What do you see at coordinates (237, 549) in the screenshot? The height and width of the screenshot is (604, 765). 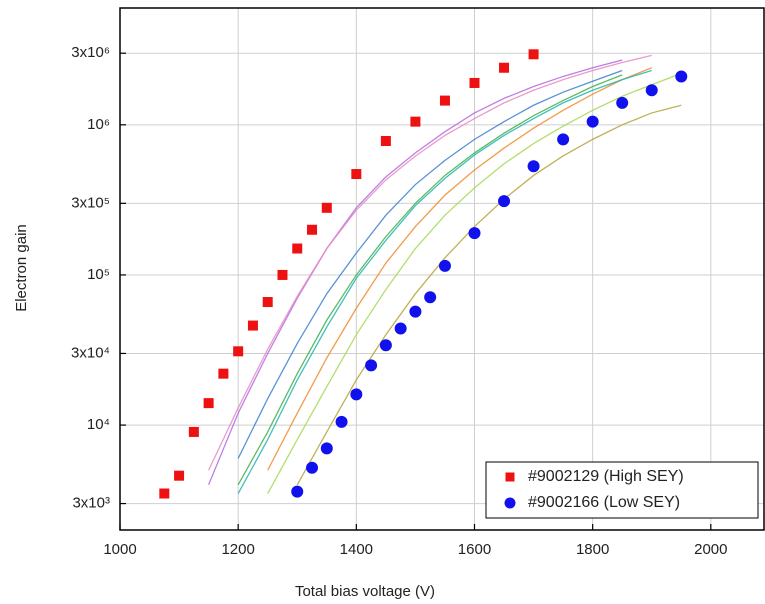 I see `x-tick-label: 1200` at bounding box center [237, 549].